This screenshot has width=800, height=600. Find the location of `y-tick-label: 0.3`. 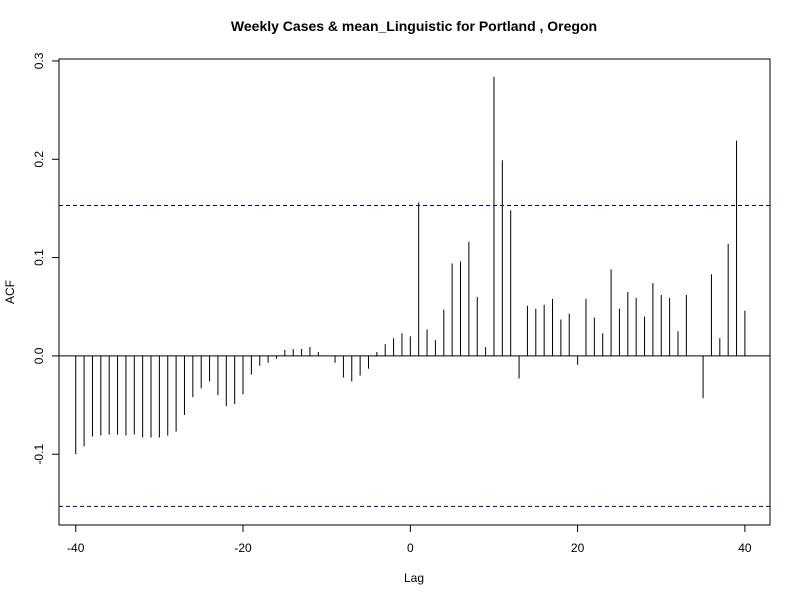

y-tick-label: 0.3 is located at coordinates (39, 60).